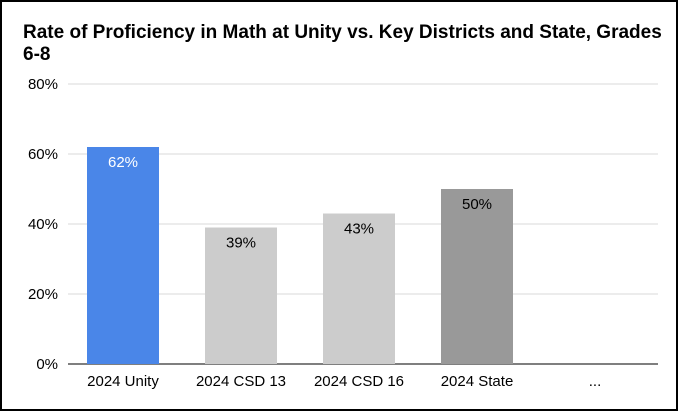 This screenshot has height=411, width=678. Describe the element at coordinates (43, 294) in the screenshot. I see `y-tick-label: 20%` at that location.